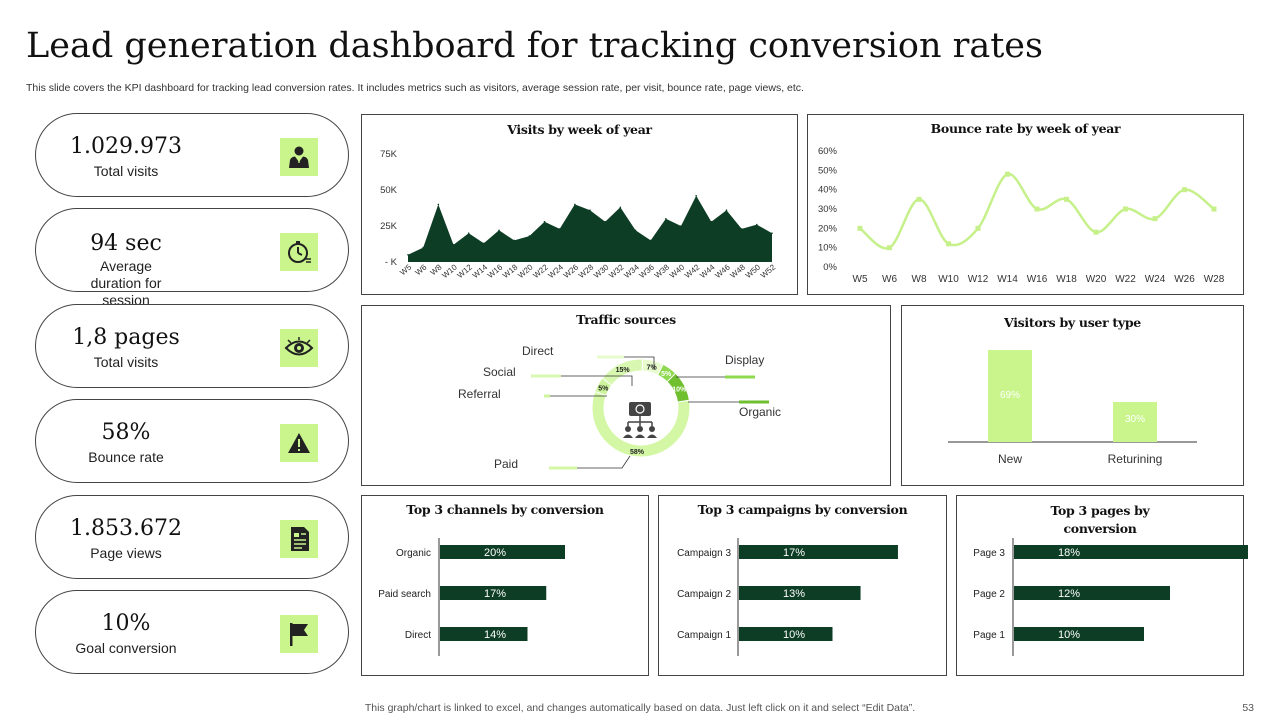  I want to click on network-icon, so click(640, 420).